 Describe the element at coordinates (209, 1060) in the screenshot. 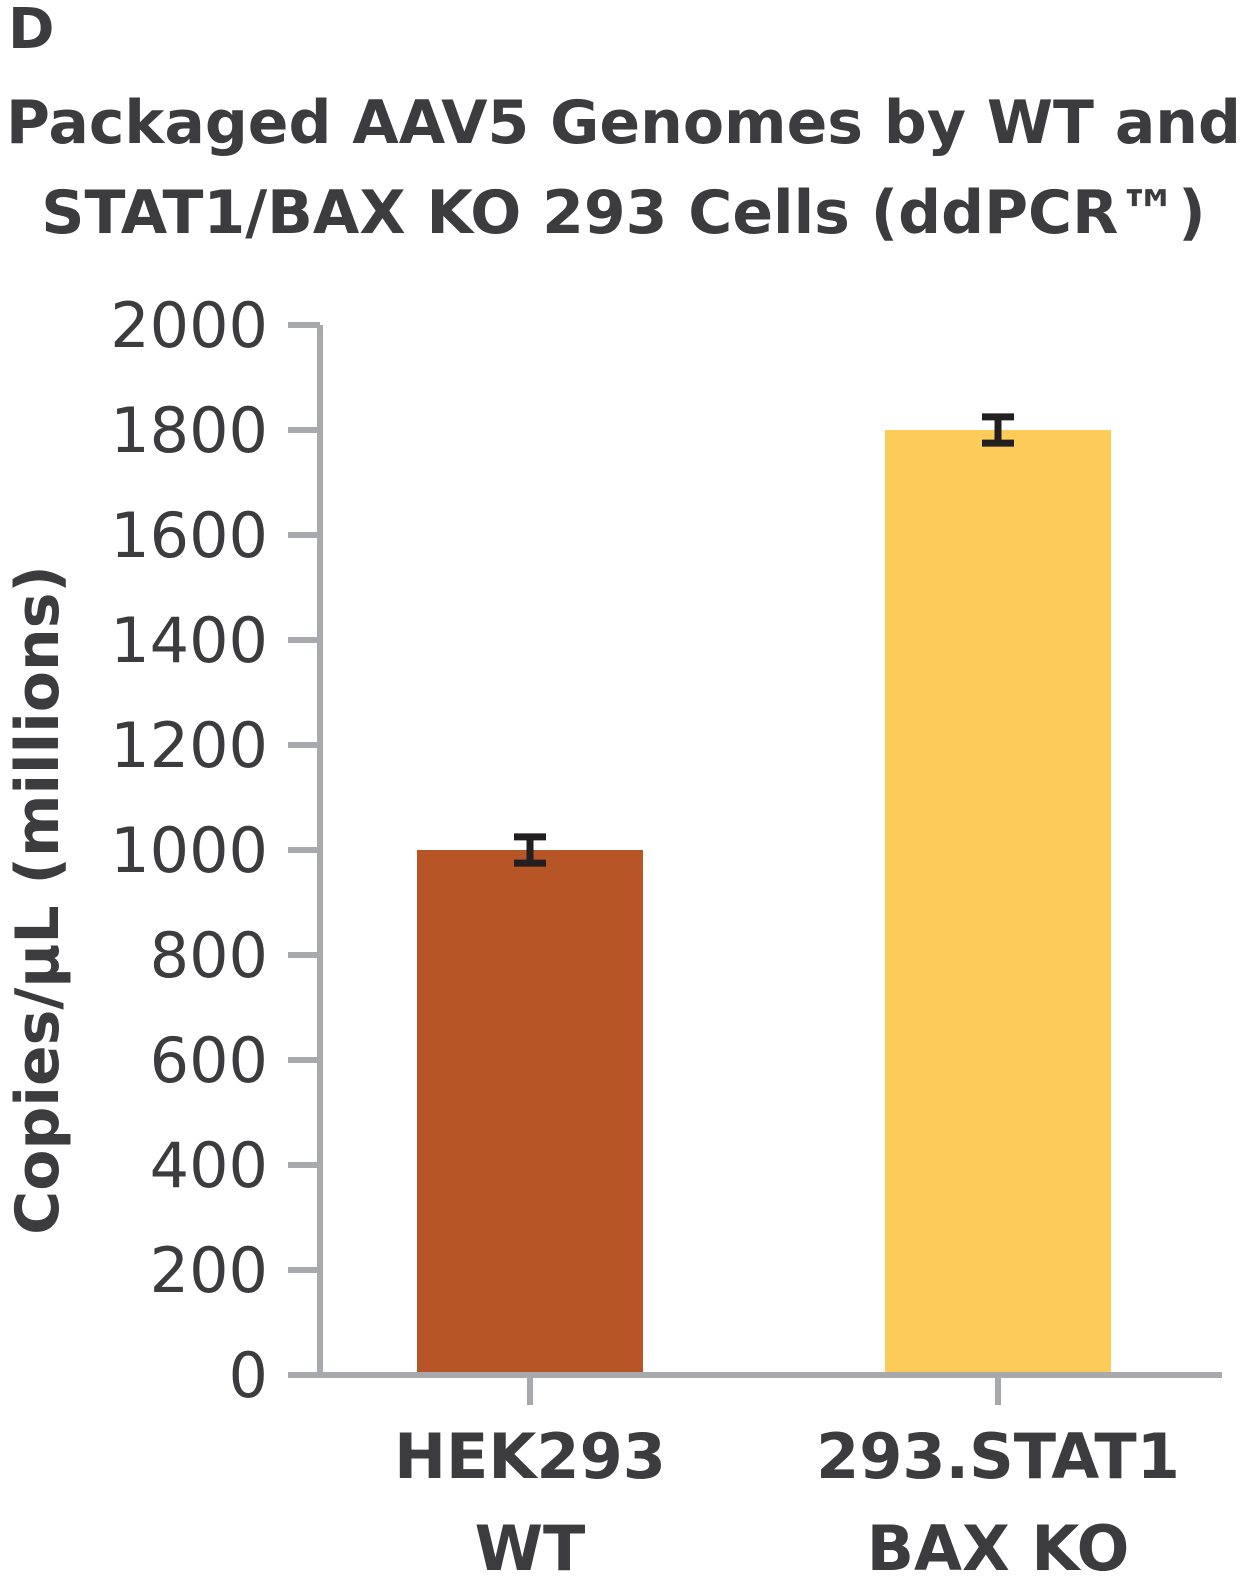

I see `y-tick-label-600: 600` at that location.